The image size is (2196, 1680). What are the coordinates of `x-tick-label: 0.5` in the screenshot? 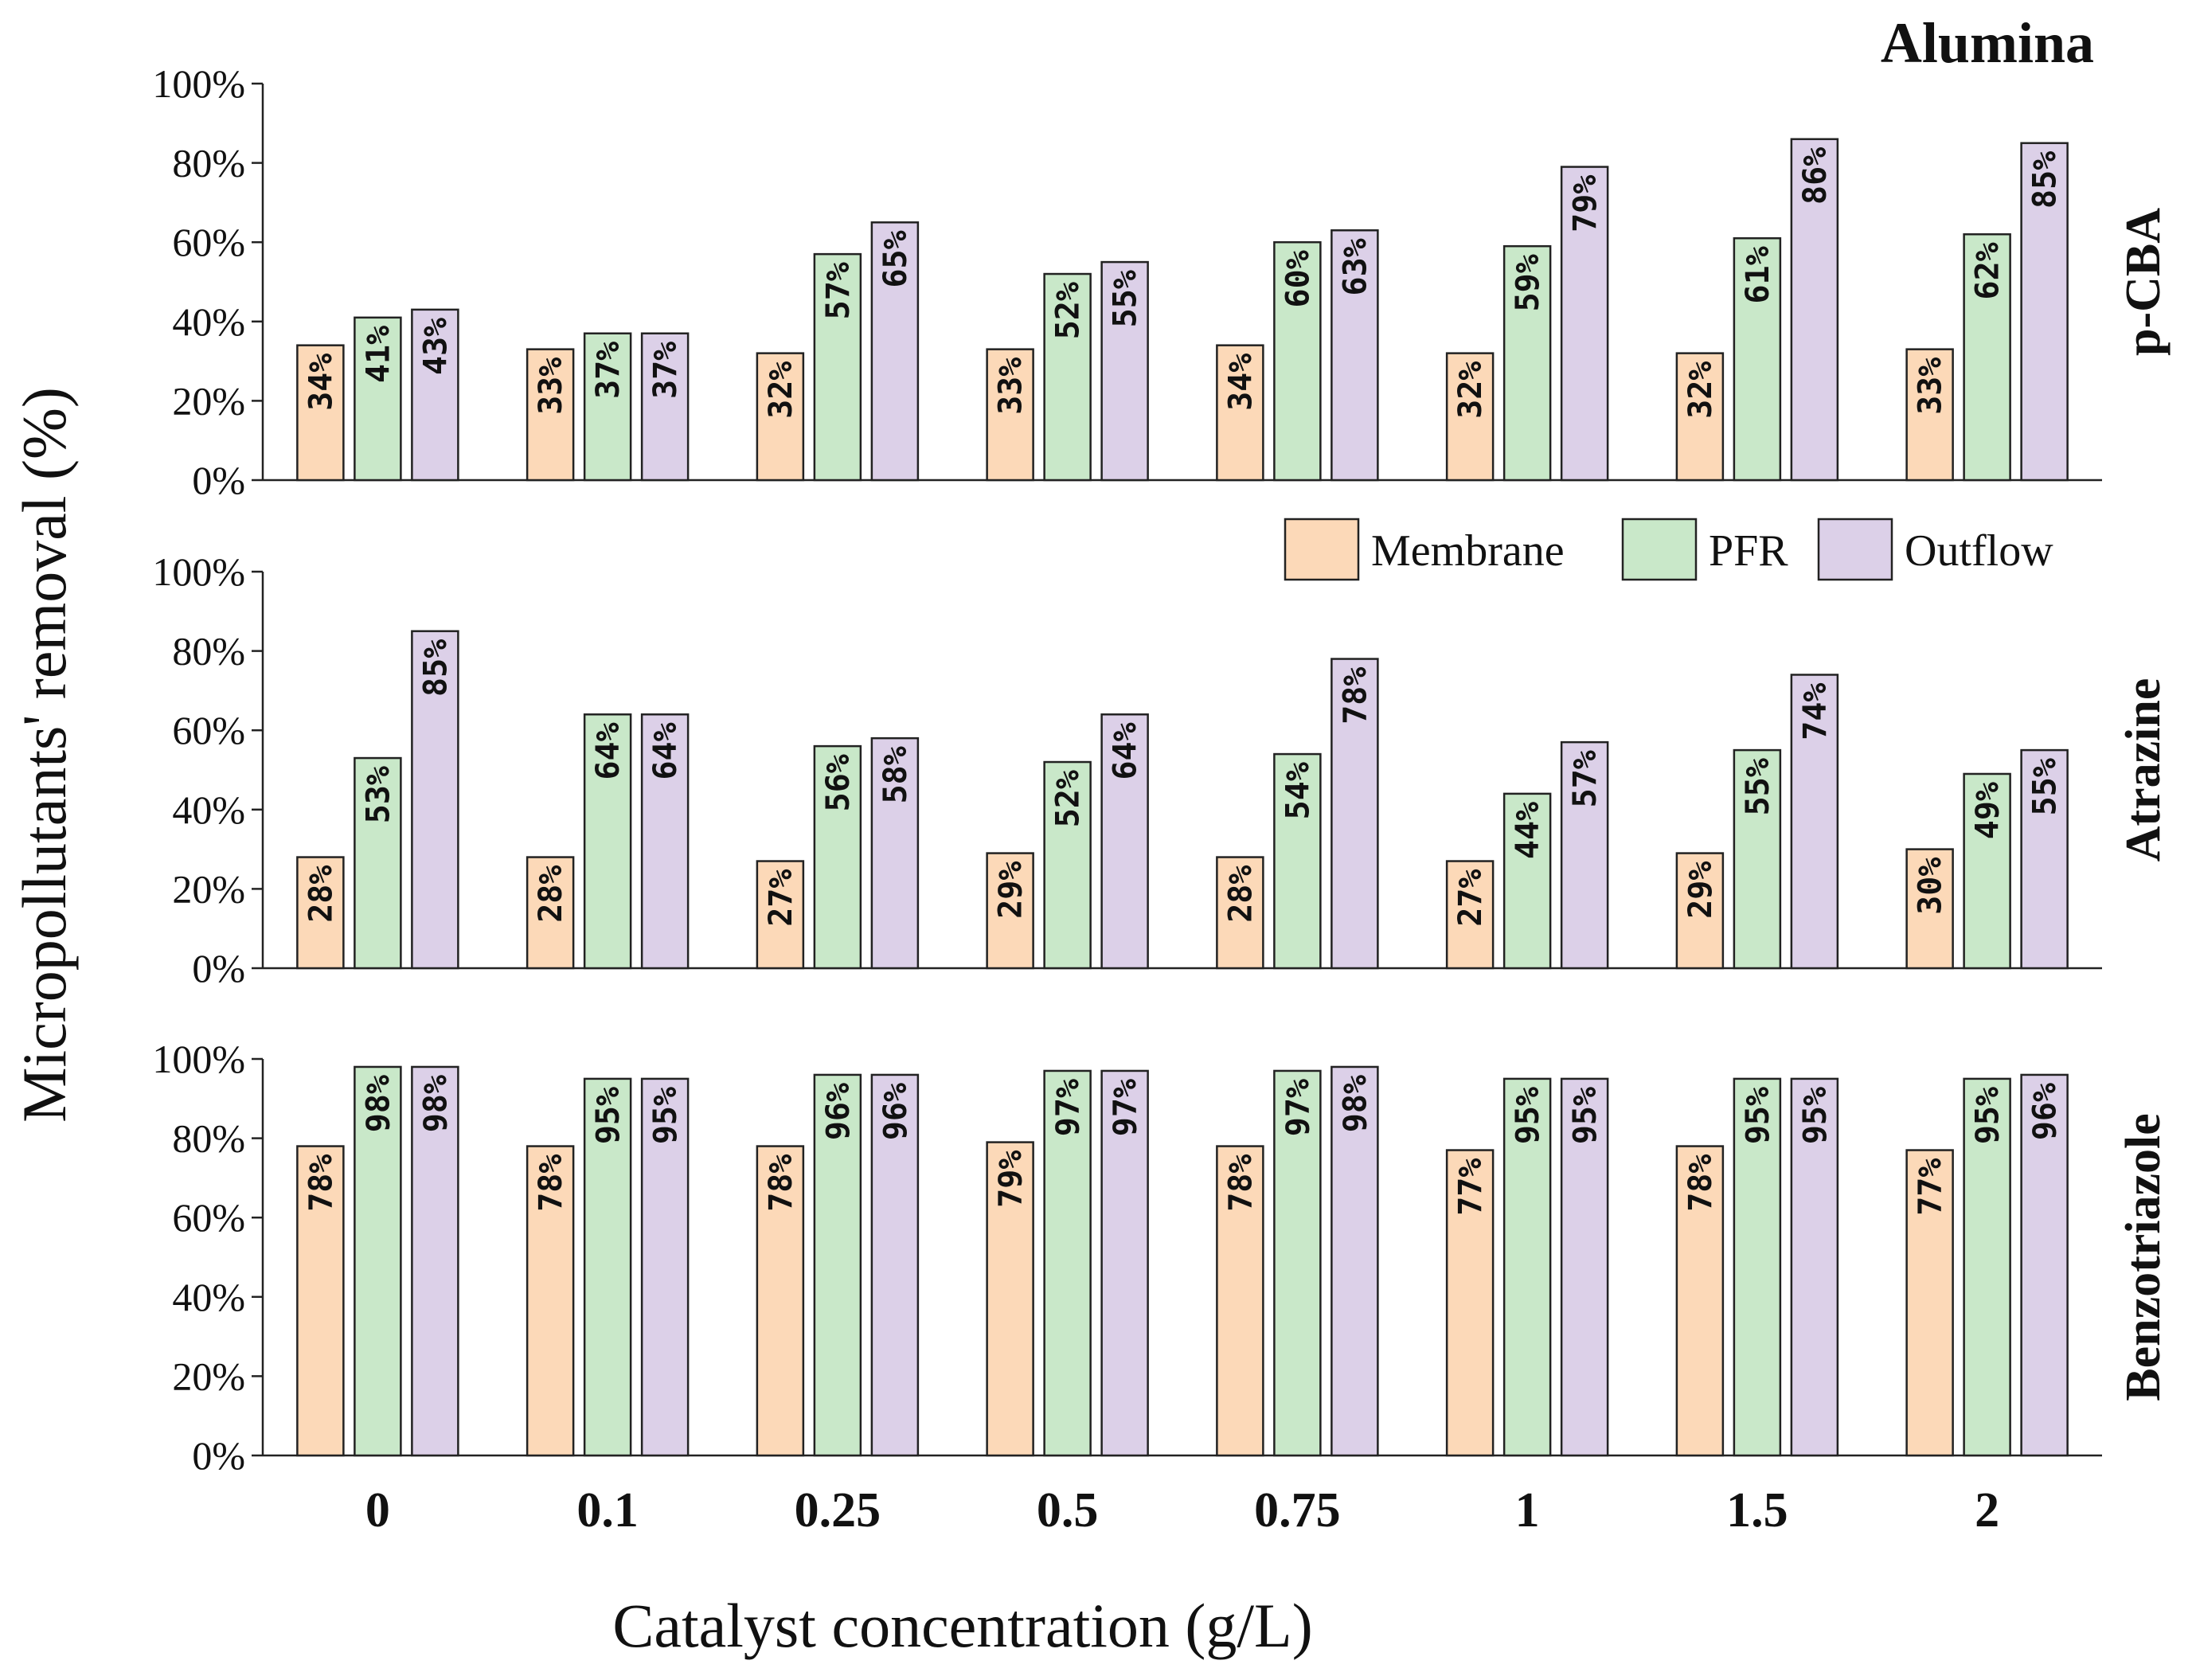 It's located at (1068, 1510).